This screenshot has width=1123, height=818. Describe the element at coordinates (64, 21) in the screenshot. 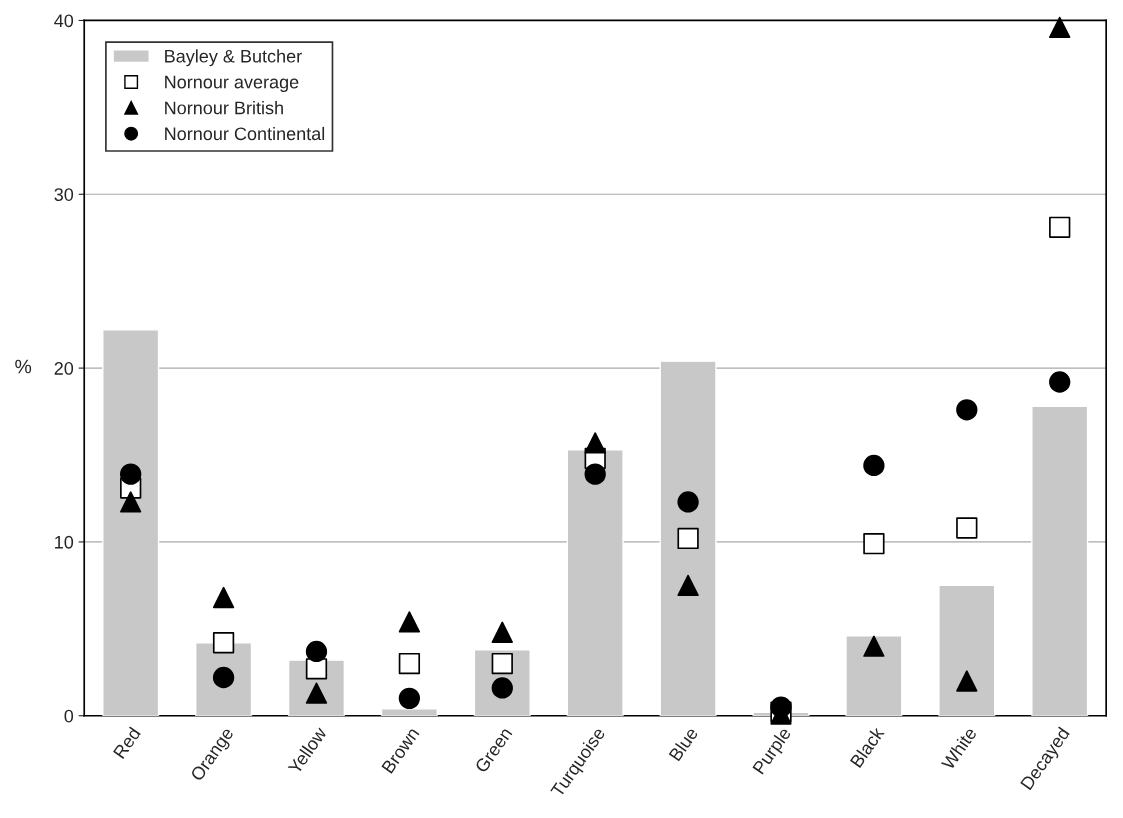

I see `y-tick-label: 40` at that location.